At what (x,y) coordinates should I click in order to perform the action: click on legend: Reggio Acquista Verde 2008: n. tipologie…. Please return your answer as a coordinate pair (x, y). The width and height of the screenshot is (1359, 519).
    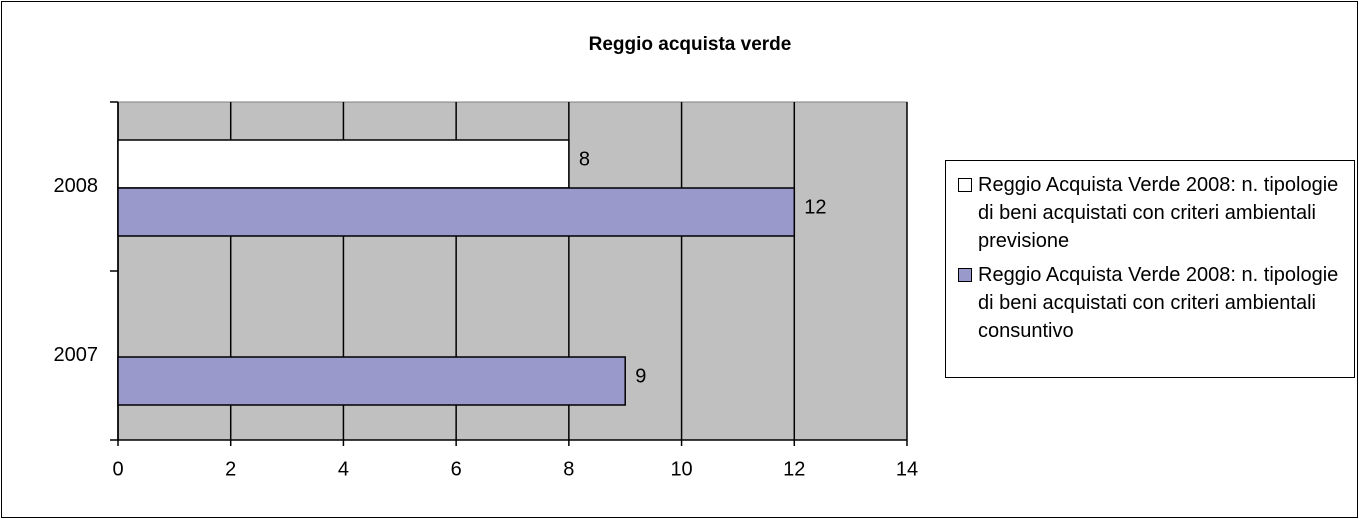
    Looking at the image, I should click on (1150, 269).